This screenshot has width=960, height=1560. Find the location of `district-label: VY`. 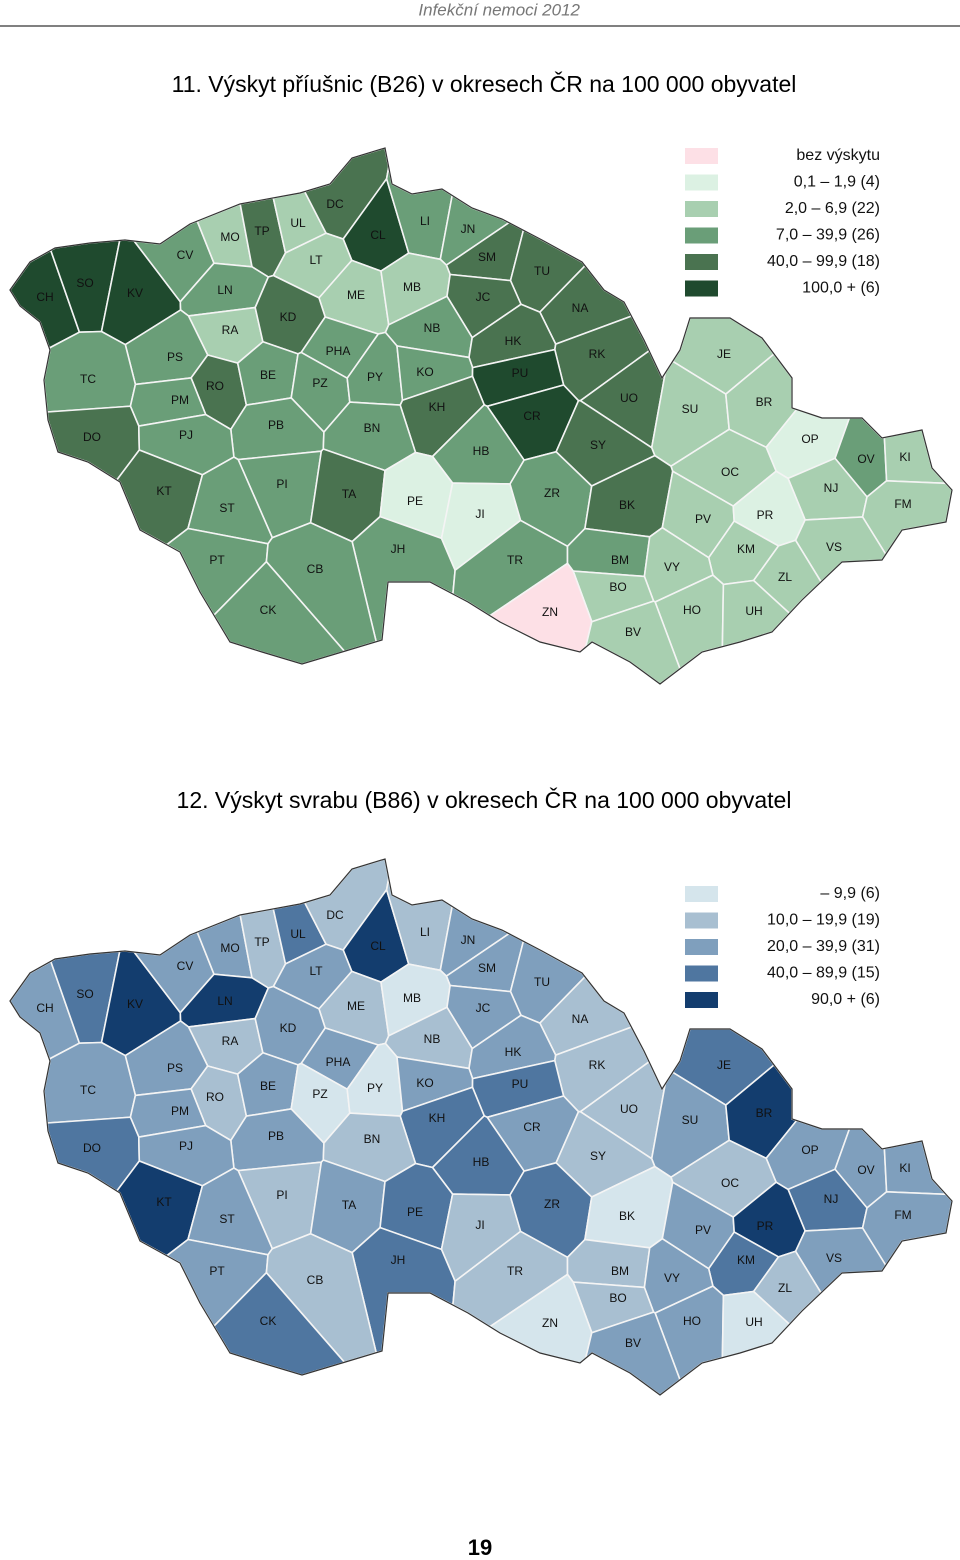

district-label: VY is located at coordinates (672, 1278).